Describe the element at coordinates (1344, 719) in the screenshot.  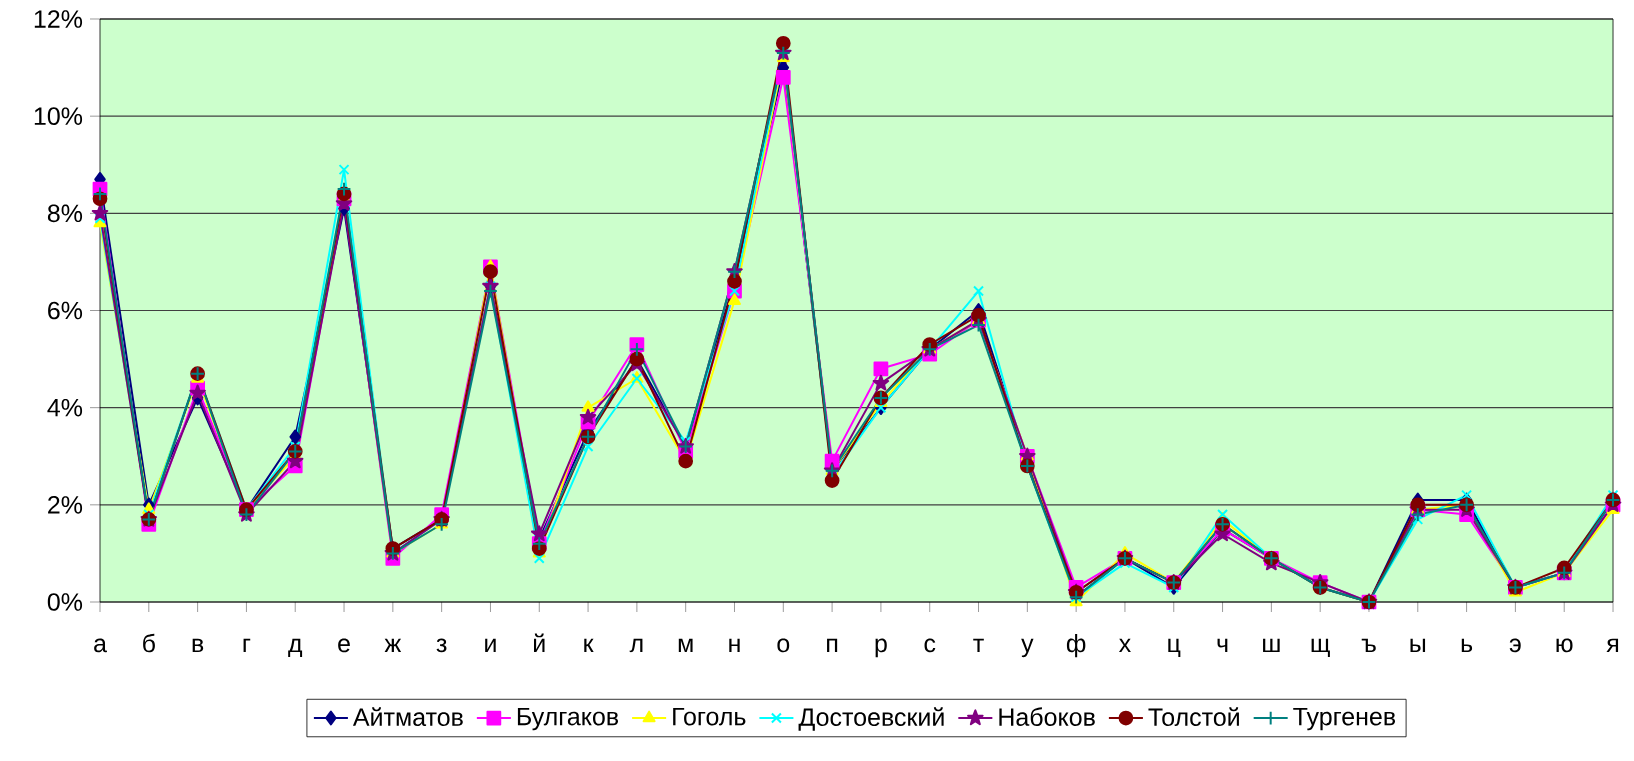
I see `legend-label: Тургенев` at that location.